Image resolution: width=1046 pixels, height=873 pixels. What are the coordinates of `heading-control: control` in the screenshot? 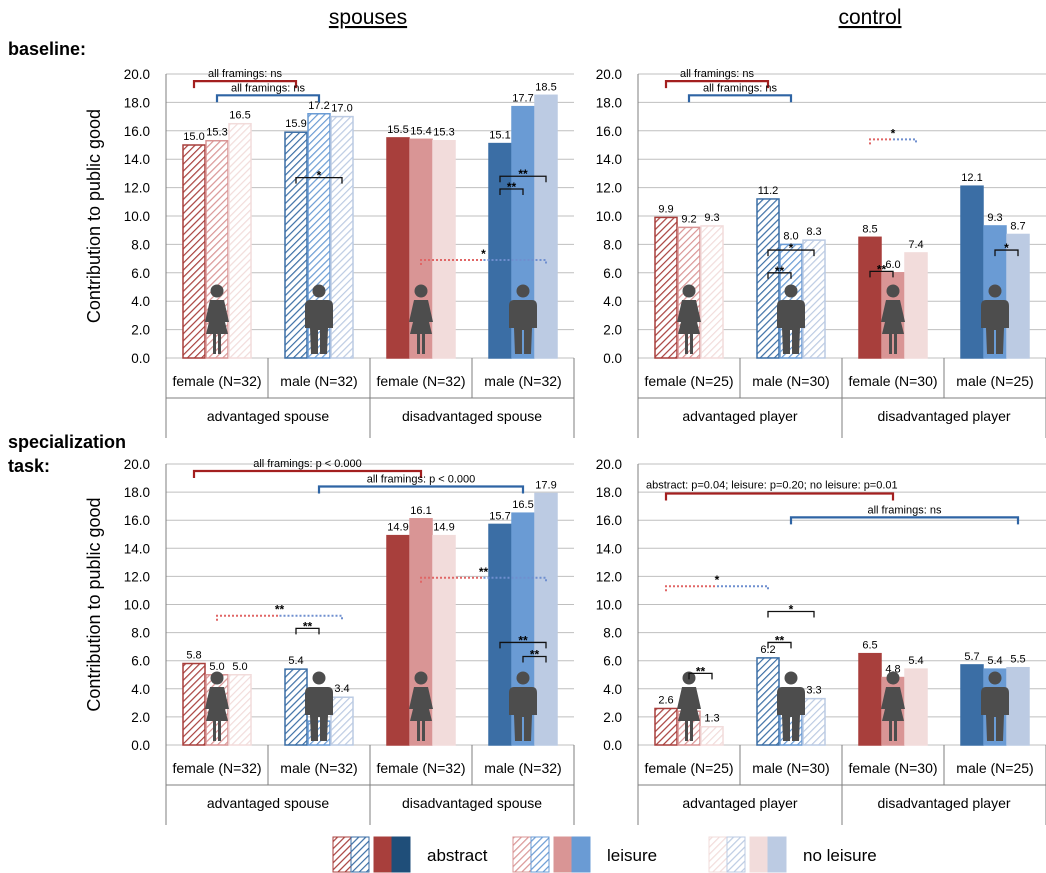 It's located at (869, 17).